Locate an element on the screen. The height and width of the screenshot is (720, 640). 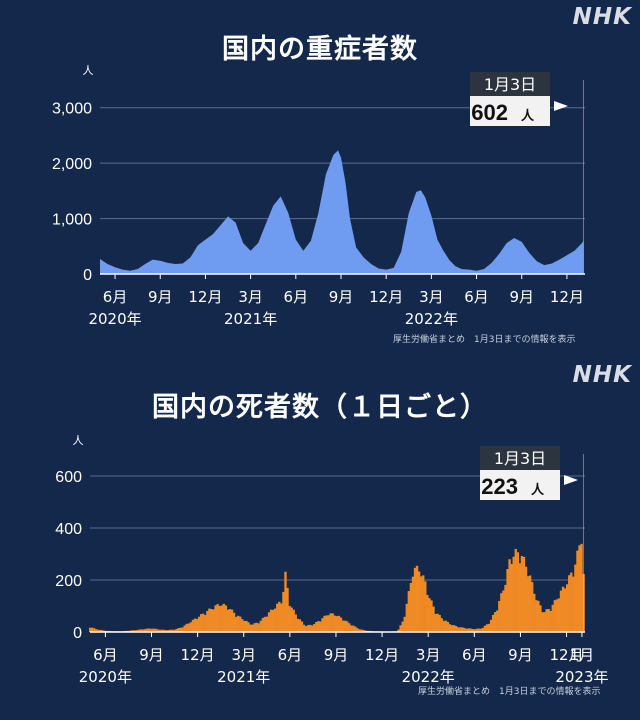
x-tick-label: 9月 is located at coordinates (151, 655).